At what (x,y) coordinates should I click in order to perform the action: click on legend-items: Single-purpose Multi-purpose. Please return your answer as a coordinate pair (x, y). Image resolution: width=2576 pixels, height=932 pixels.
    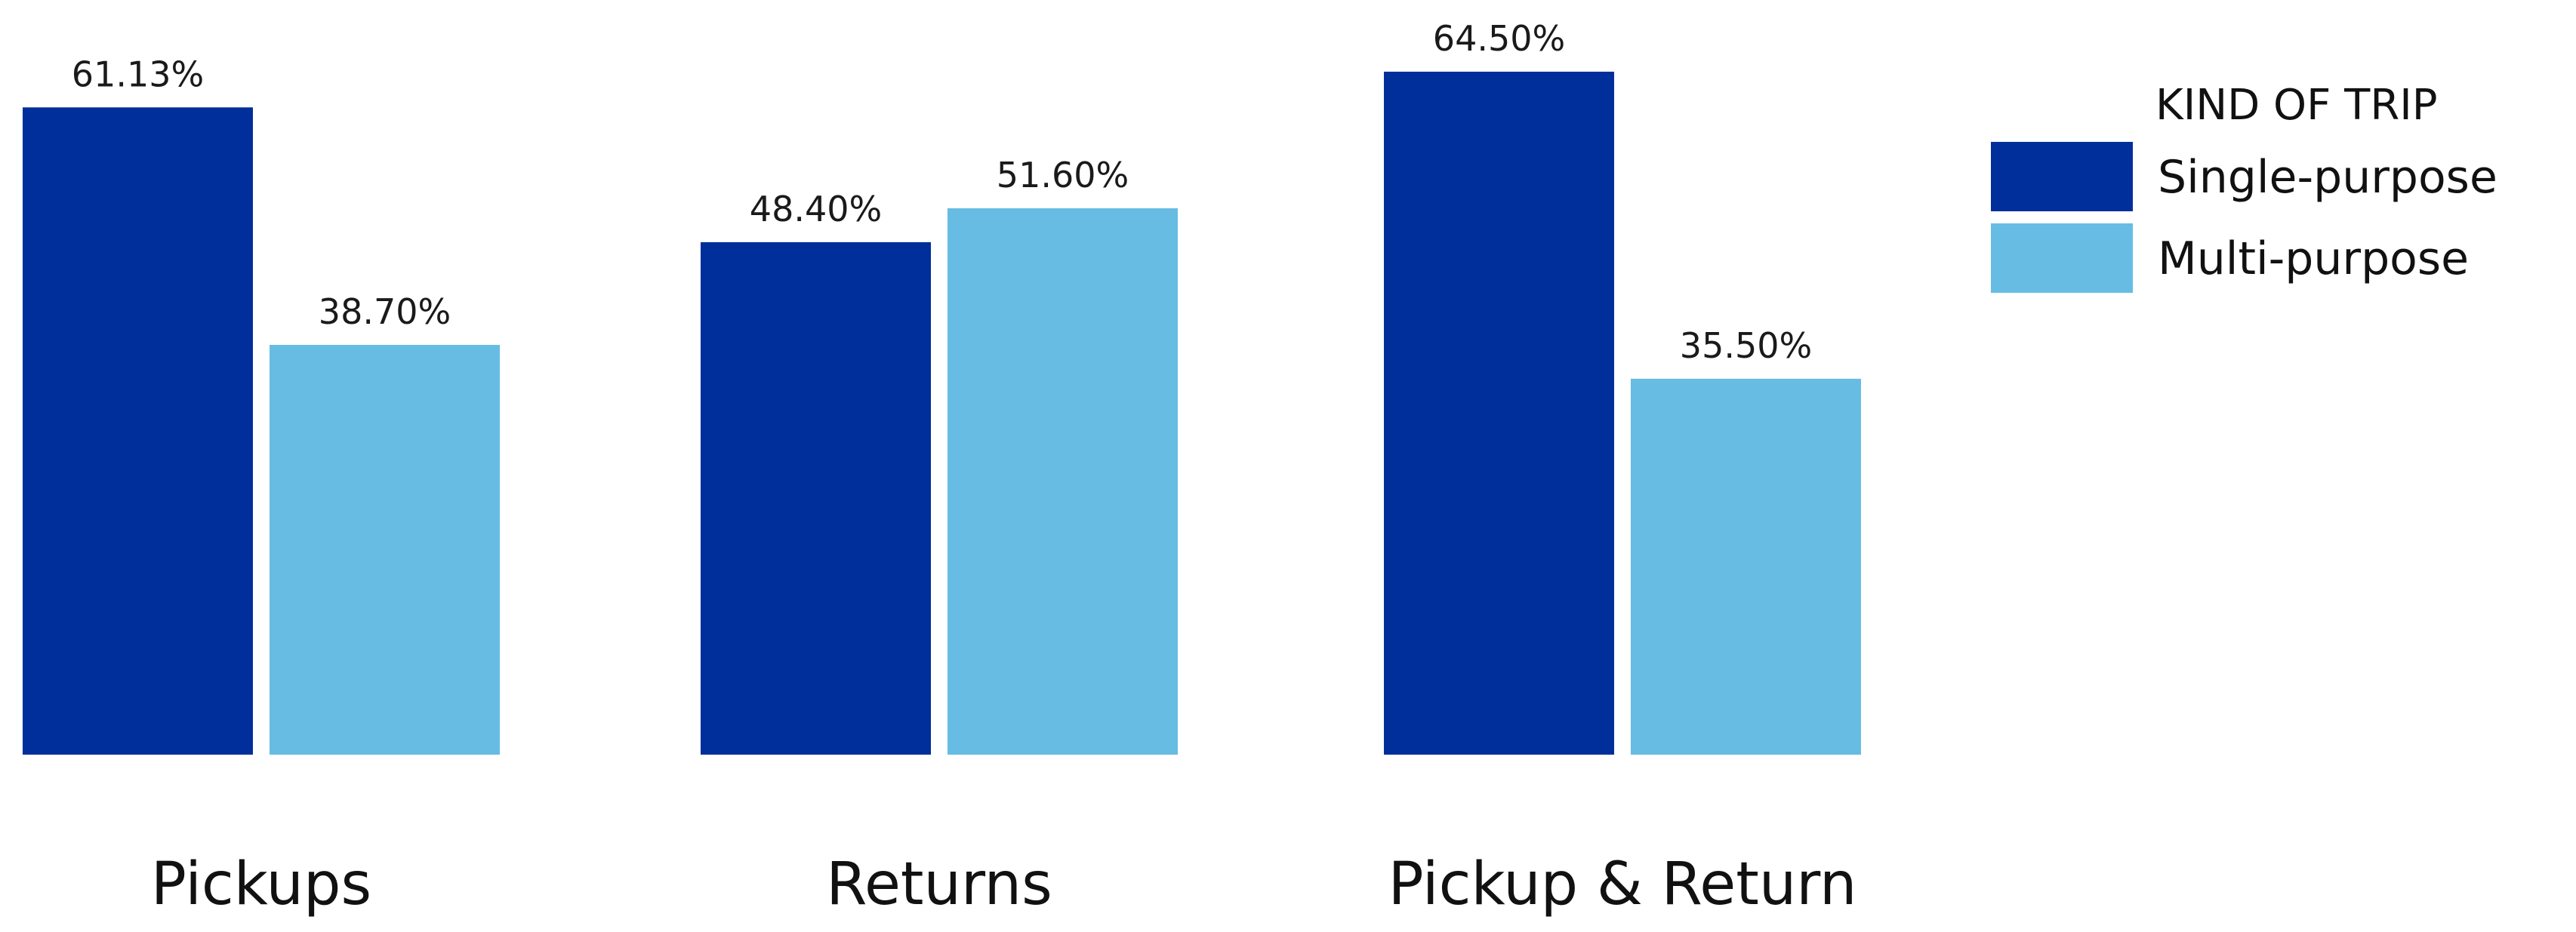
    Looking at the image, I should click on (2244, 217).